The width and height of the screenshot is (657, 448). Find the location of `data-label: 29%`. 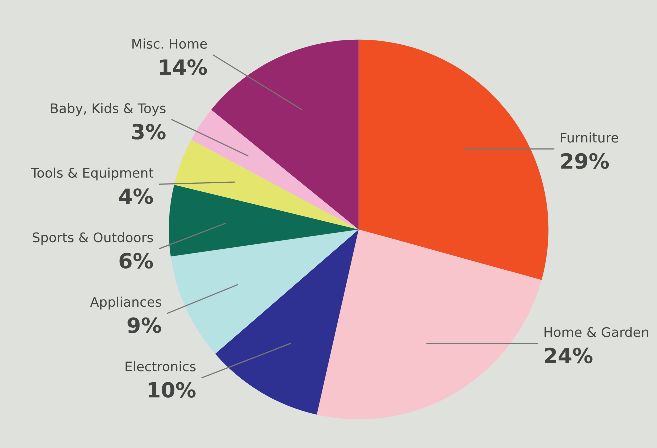

data-label: 29% is located at coordinates (586, 161).